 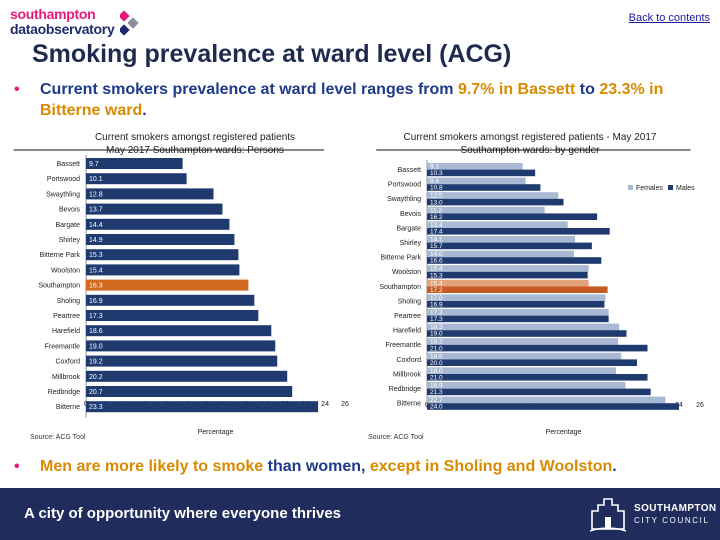 What do you see at coordinates (675, 508) in the screenshot?
I see `footer-org-line1: SOUTHAMPTON` at bounding box center [675, 508].